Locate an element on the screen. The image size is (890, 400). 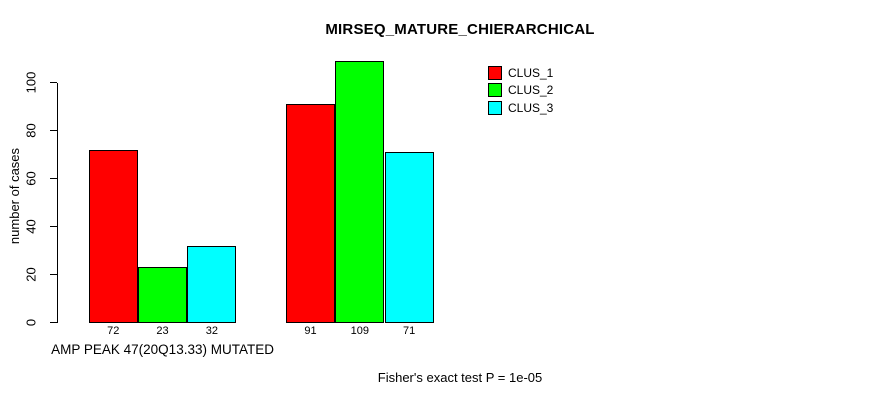
bar-value-label: 72 is located at coordinates (113, 331).